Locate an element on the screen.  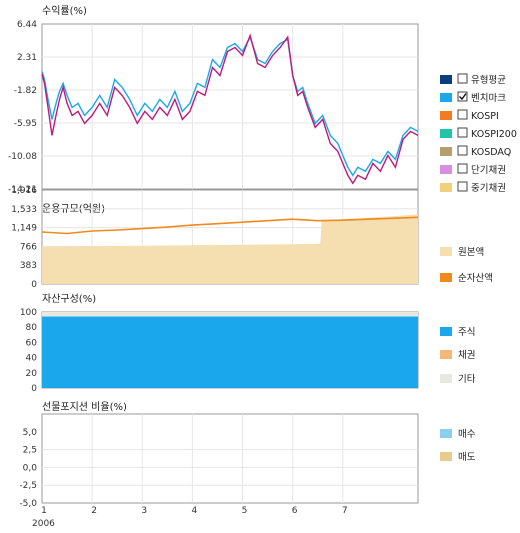
x-tick-label: 2 is located at coordinates (94, 511).